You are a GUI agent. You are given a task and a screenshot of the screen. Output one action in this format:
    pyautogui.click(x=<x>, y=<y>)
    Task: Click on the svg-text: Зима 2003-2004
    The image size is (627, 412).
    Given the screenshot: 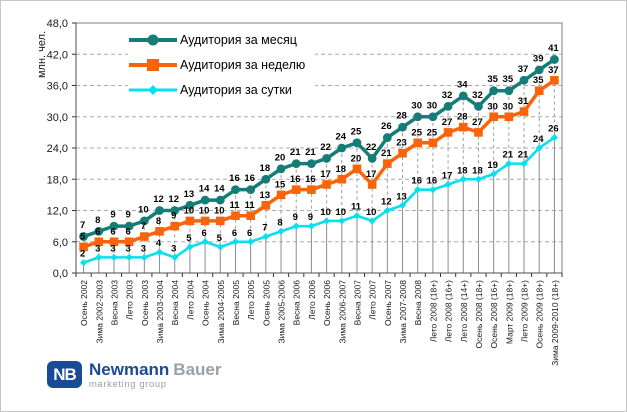 What is the action you would take?
    pyautogui.click(x=160, y=312)
    